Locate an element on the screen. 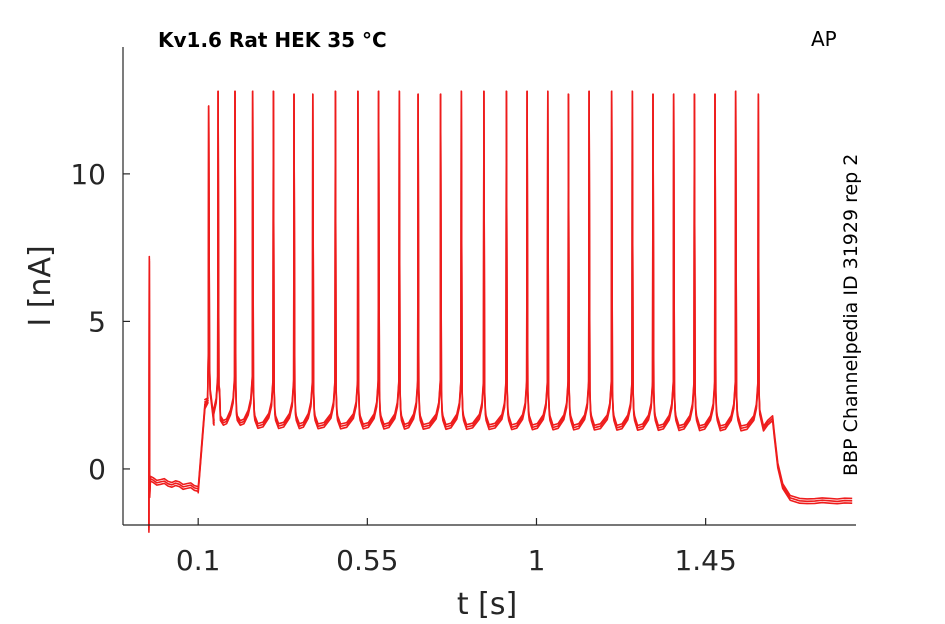 The image size is (945, 624). x-axis-label: t [s] is located at coordinates (487, 604).